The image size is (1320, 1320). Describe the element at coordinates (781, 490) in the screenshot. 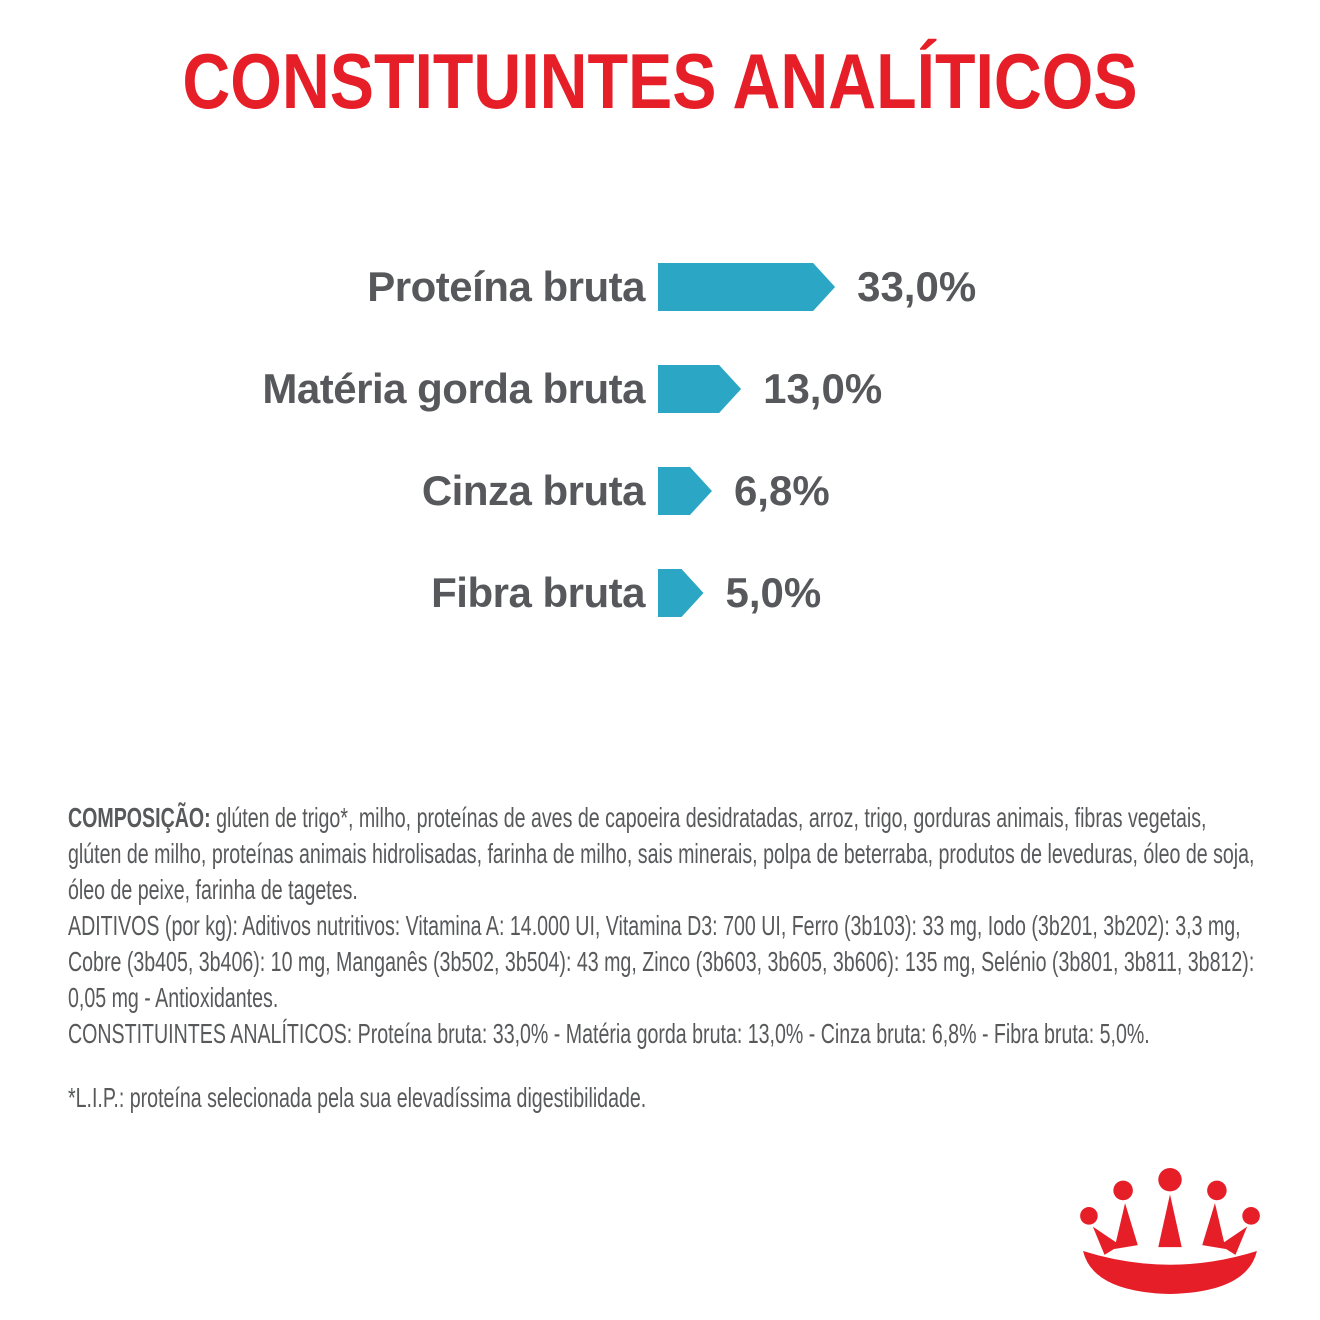

I see `chart-value: 6,8%` at that location.